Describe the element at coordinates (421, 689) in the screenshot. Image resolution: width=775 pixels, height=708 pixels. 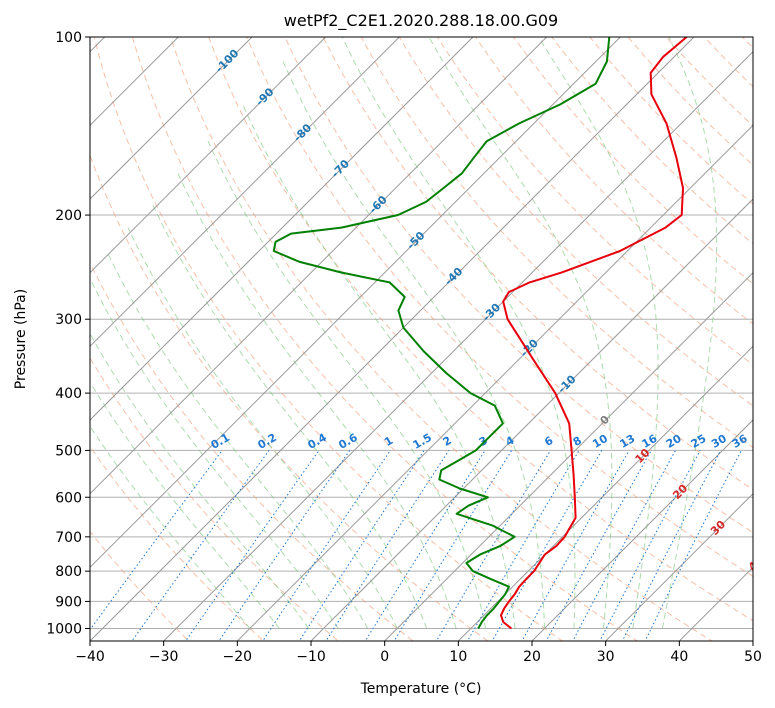
I see `x-axis-title: Temperature (°C)` at that location.